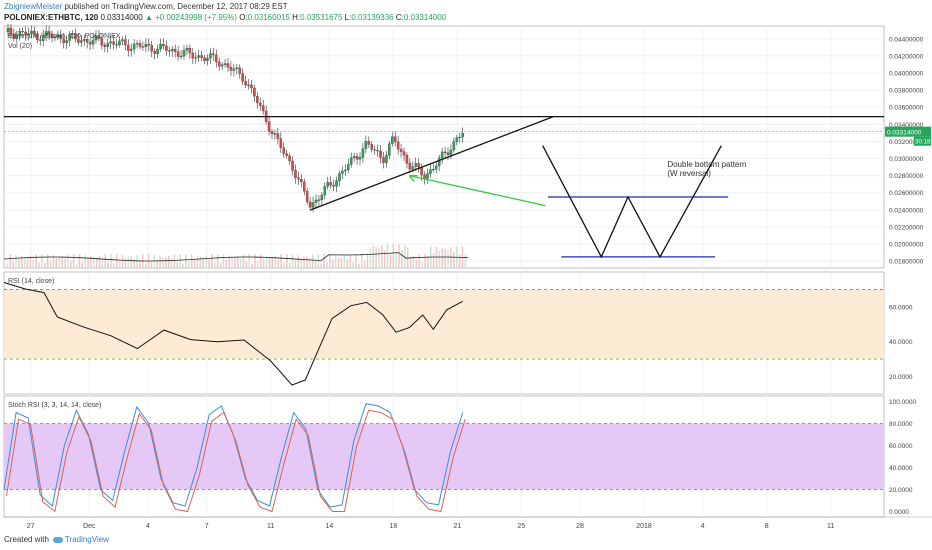 The image size is (932, 550). I want to click on author-link: ZbigniewMeister, so click(33, 6).